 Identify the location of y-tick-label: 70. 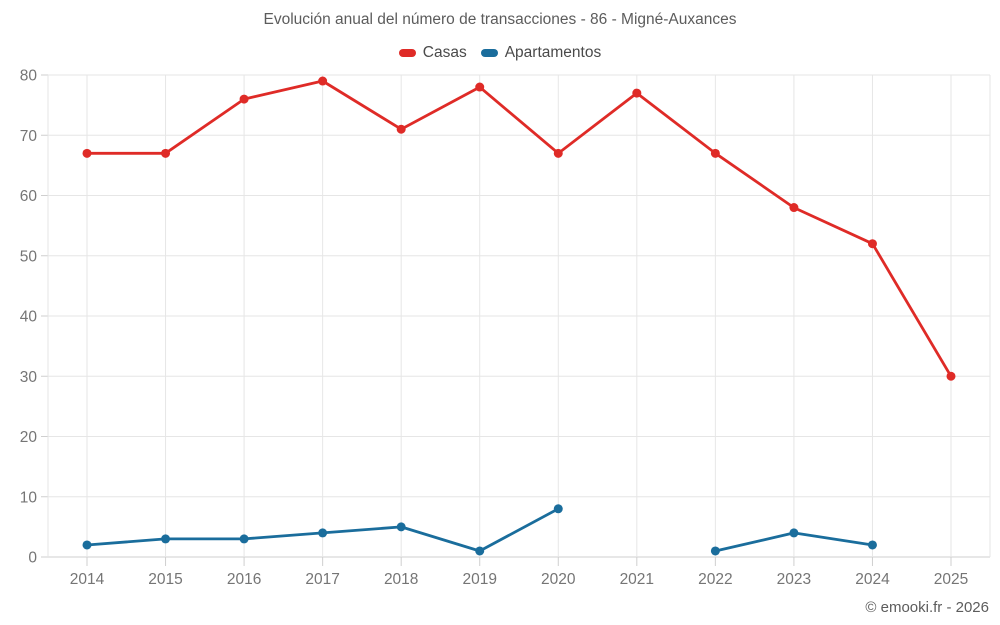
(29, 136).